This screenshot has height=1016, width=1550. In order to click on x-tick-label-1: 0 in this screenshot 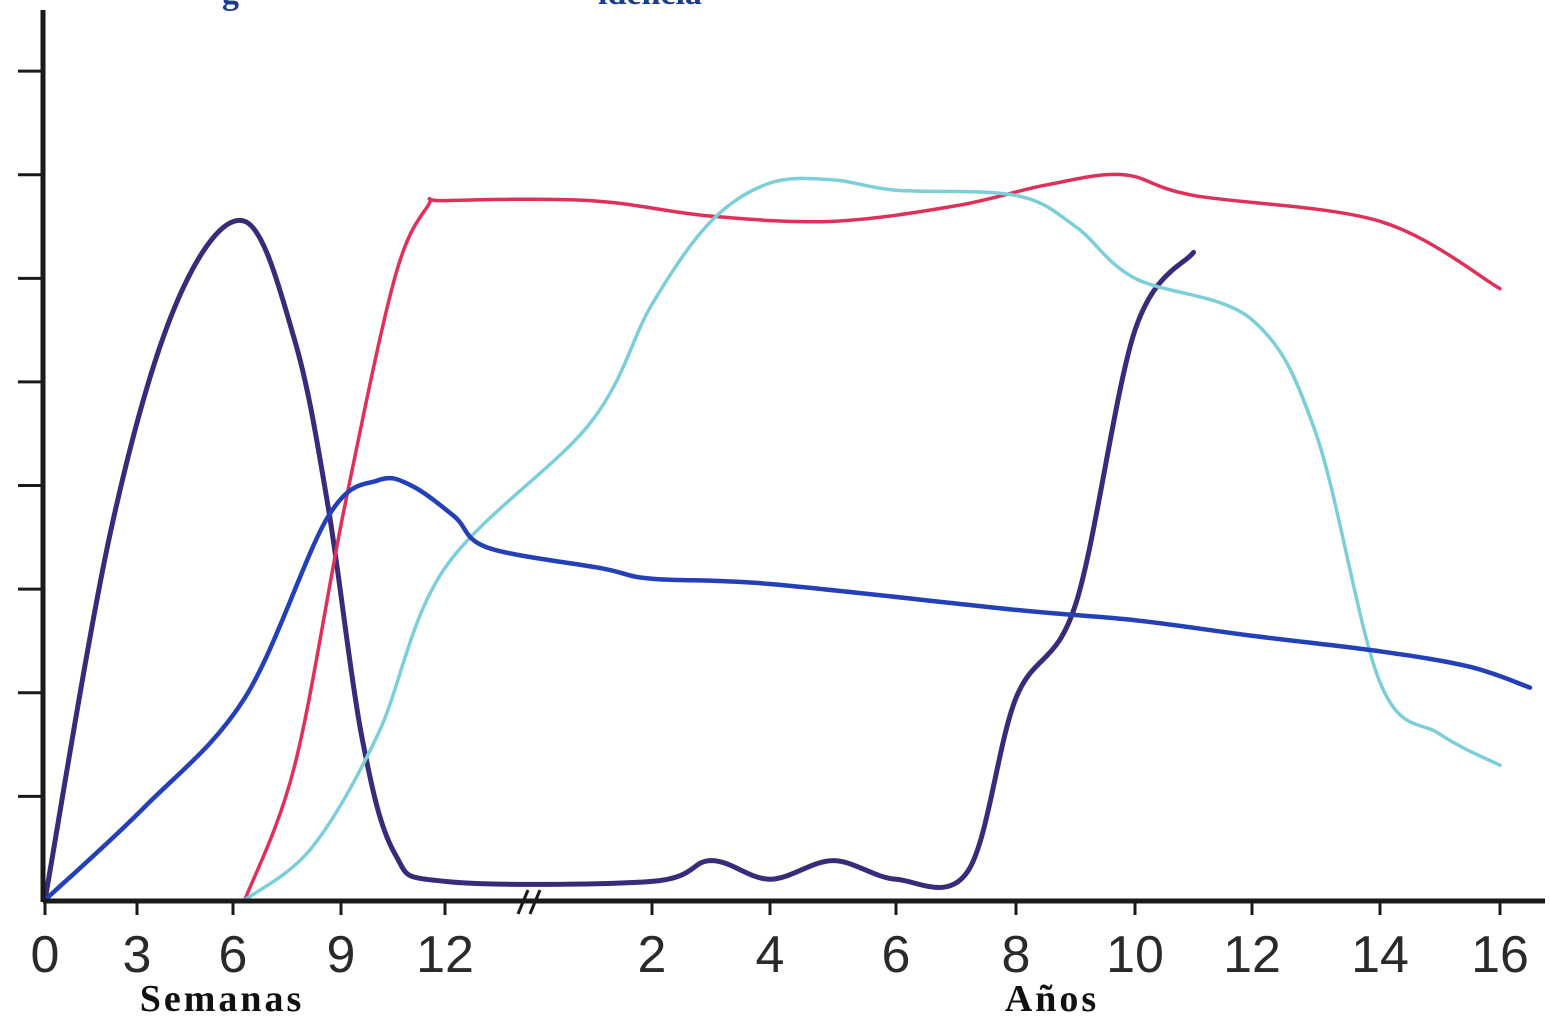, I will do `click(45, 955)`.